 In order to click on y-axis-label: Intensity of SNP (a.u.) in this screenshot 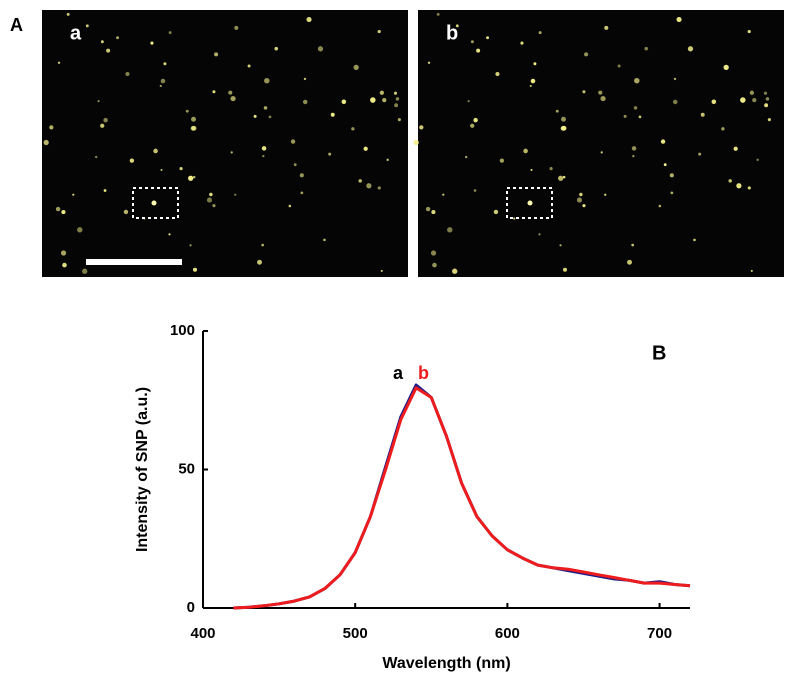, I will do `click(142, 469)`.